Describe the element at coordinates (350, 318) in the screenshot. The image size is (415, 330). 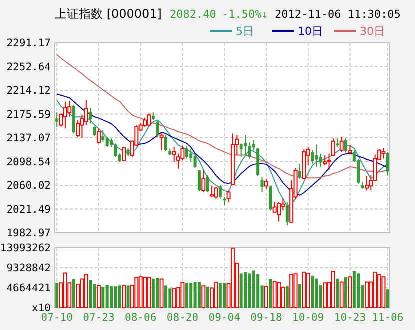
I see `x-tick-label: 10-23` at that location.